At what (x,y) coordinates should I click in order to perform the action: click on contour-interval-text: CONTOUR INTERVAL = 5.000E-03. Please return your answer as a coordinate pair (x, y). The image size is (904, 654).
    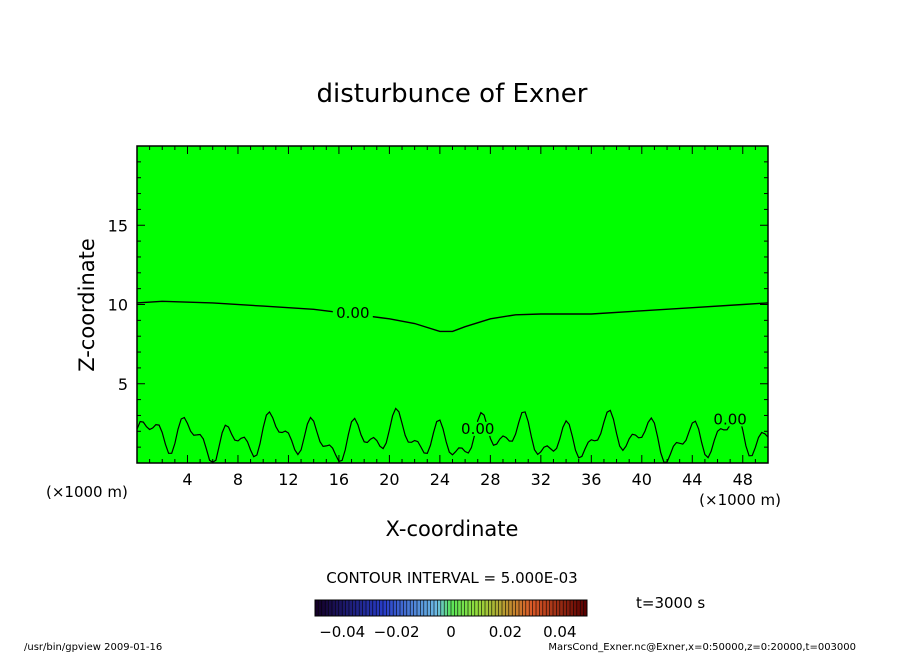
    Looking at the image, I should click on (451, 578).